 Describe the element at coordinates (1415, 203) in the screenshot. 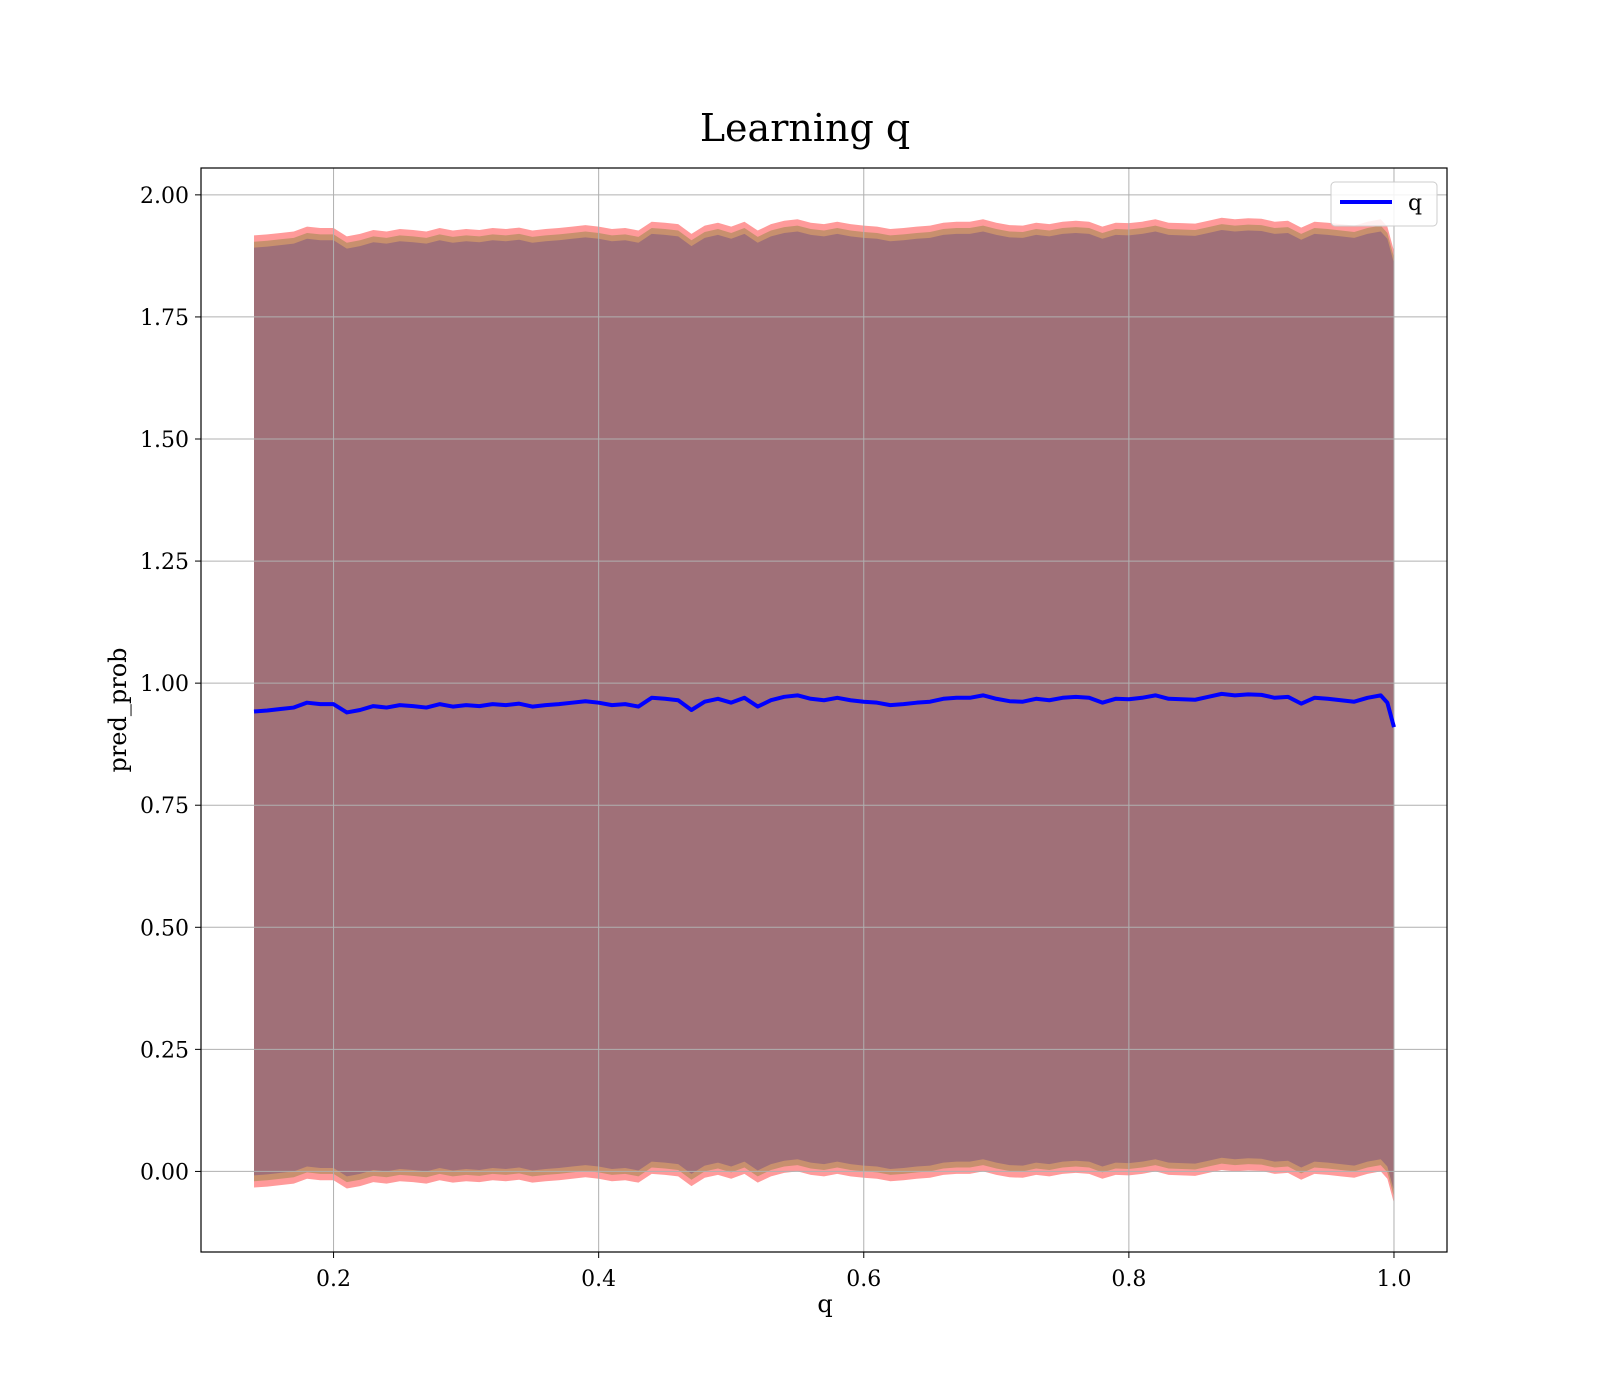

I see `legend-label-q: q` at that location.